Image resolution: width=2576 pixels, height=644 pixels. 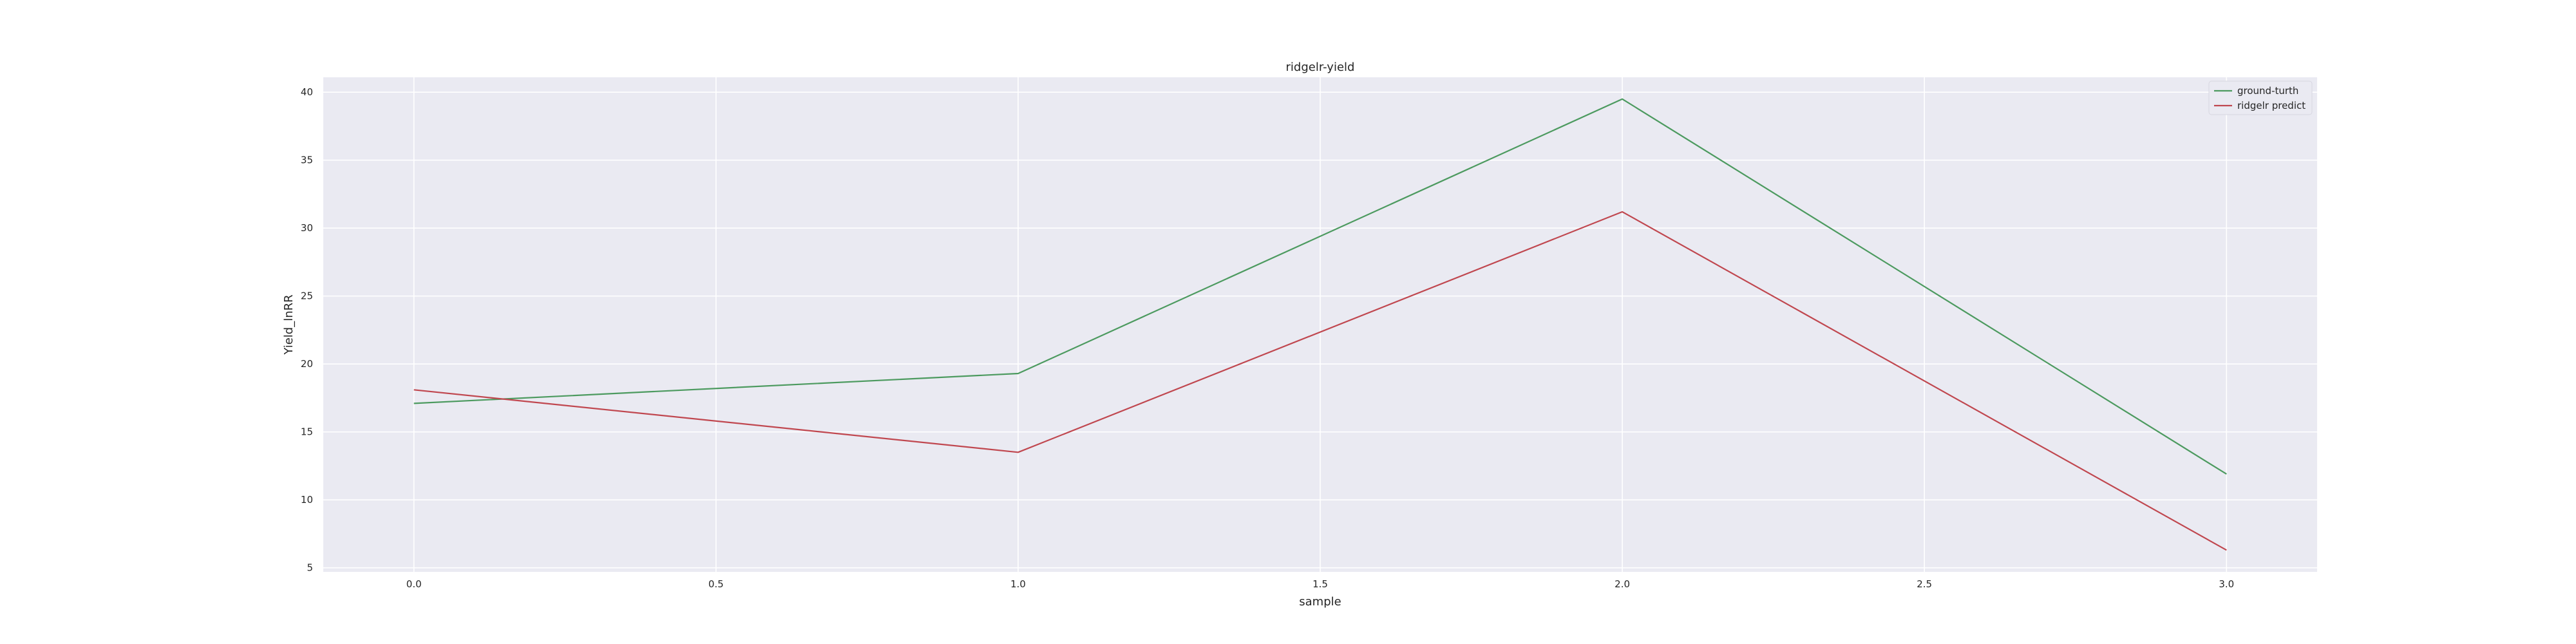 What do you see at coordinates (414, 584) in the screenshot?
I see `x-tick-label: 0.0` at bounding box center [414, 584].